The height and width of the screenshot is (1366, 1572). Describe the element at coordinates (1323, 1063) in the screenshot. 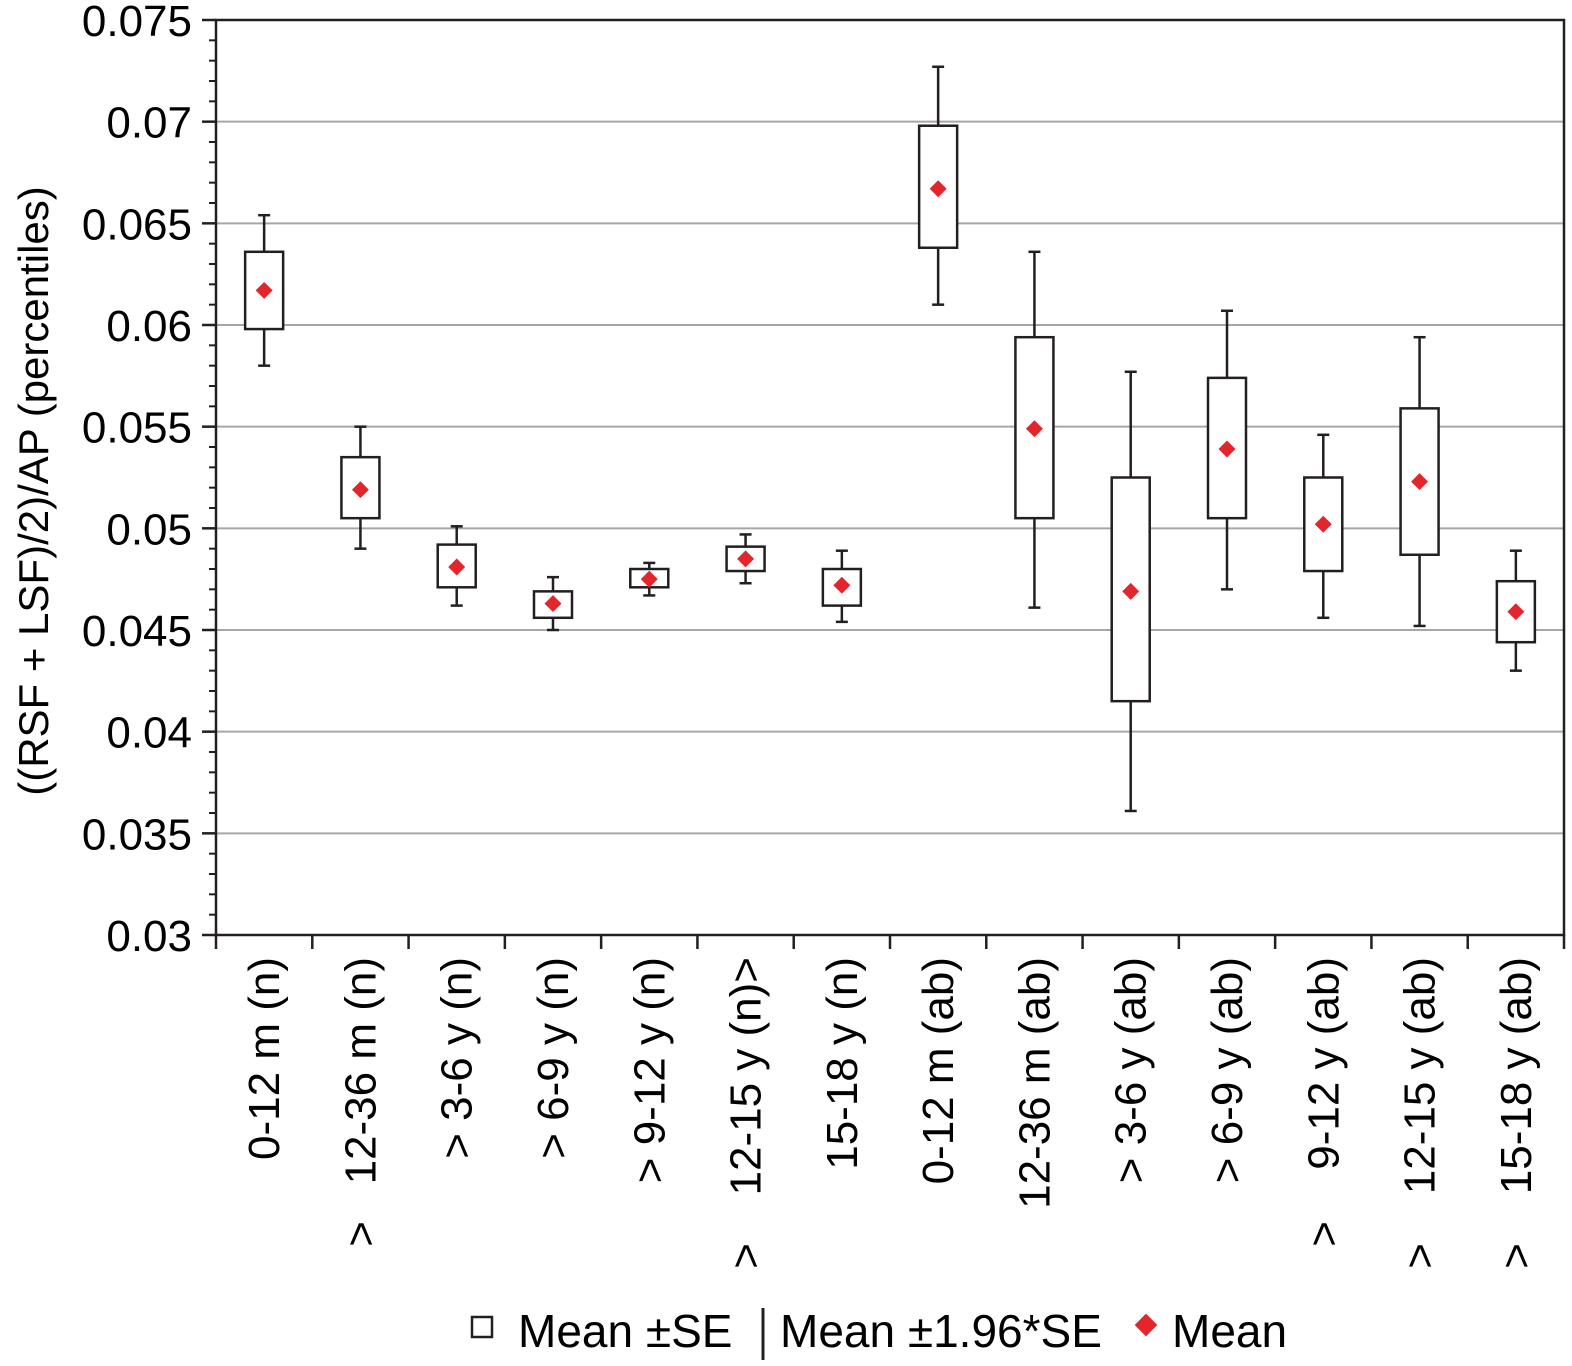

I see `x-category-label: 9-12 y (ab)` at that location.